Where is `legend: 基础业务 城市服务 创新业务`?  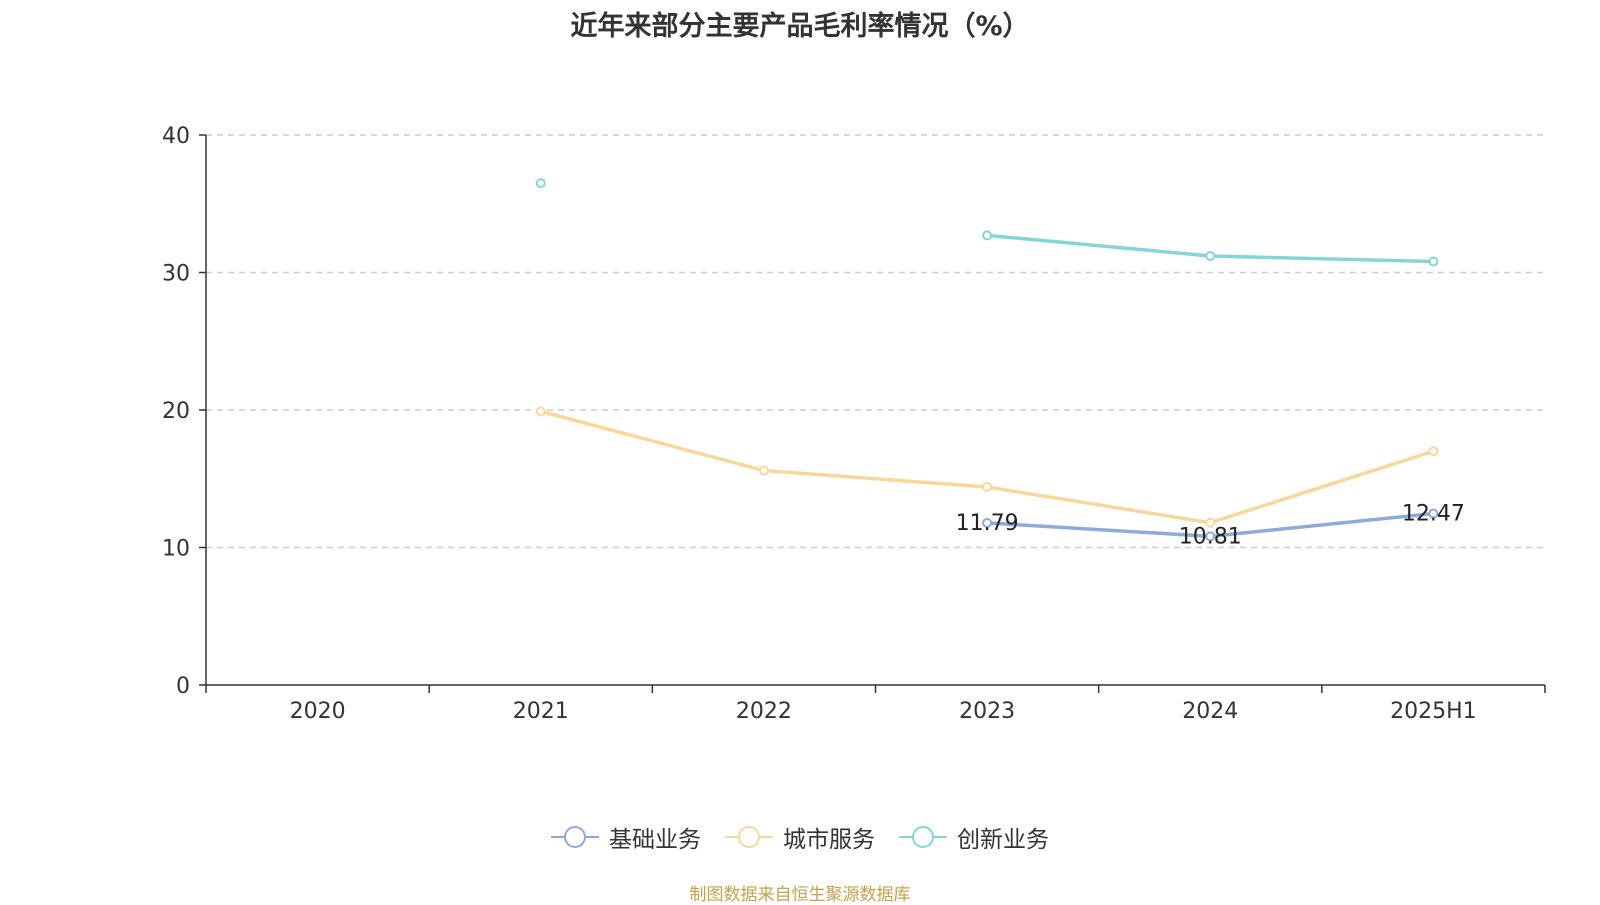 legend: 基础业务 城市服务 创新业务 is located at coordinates (800, 837).